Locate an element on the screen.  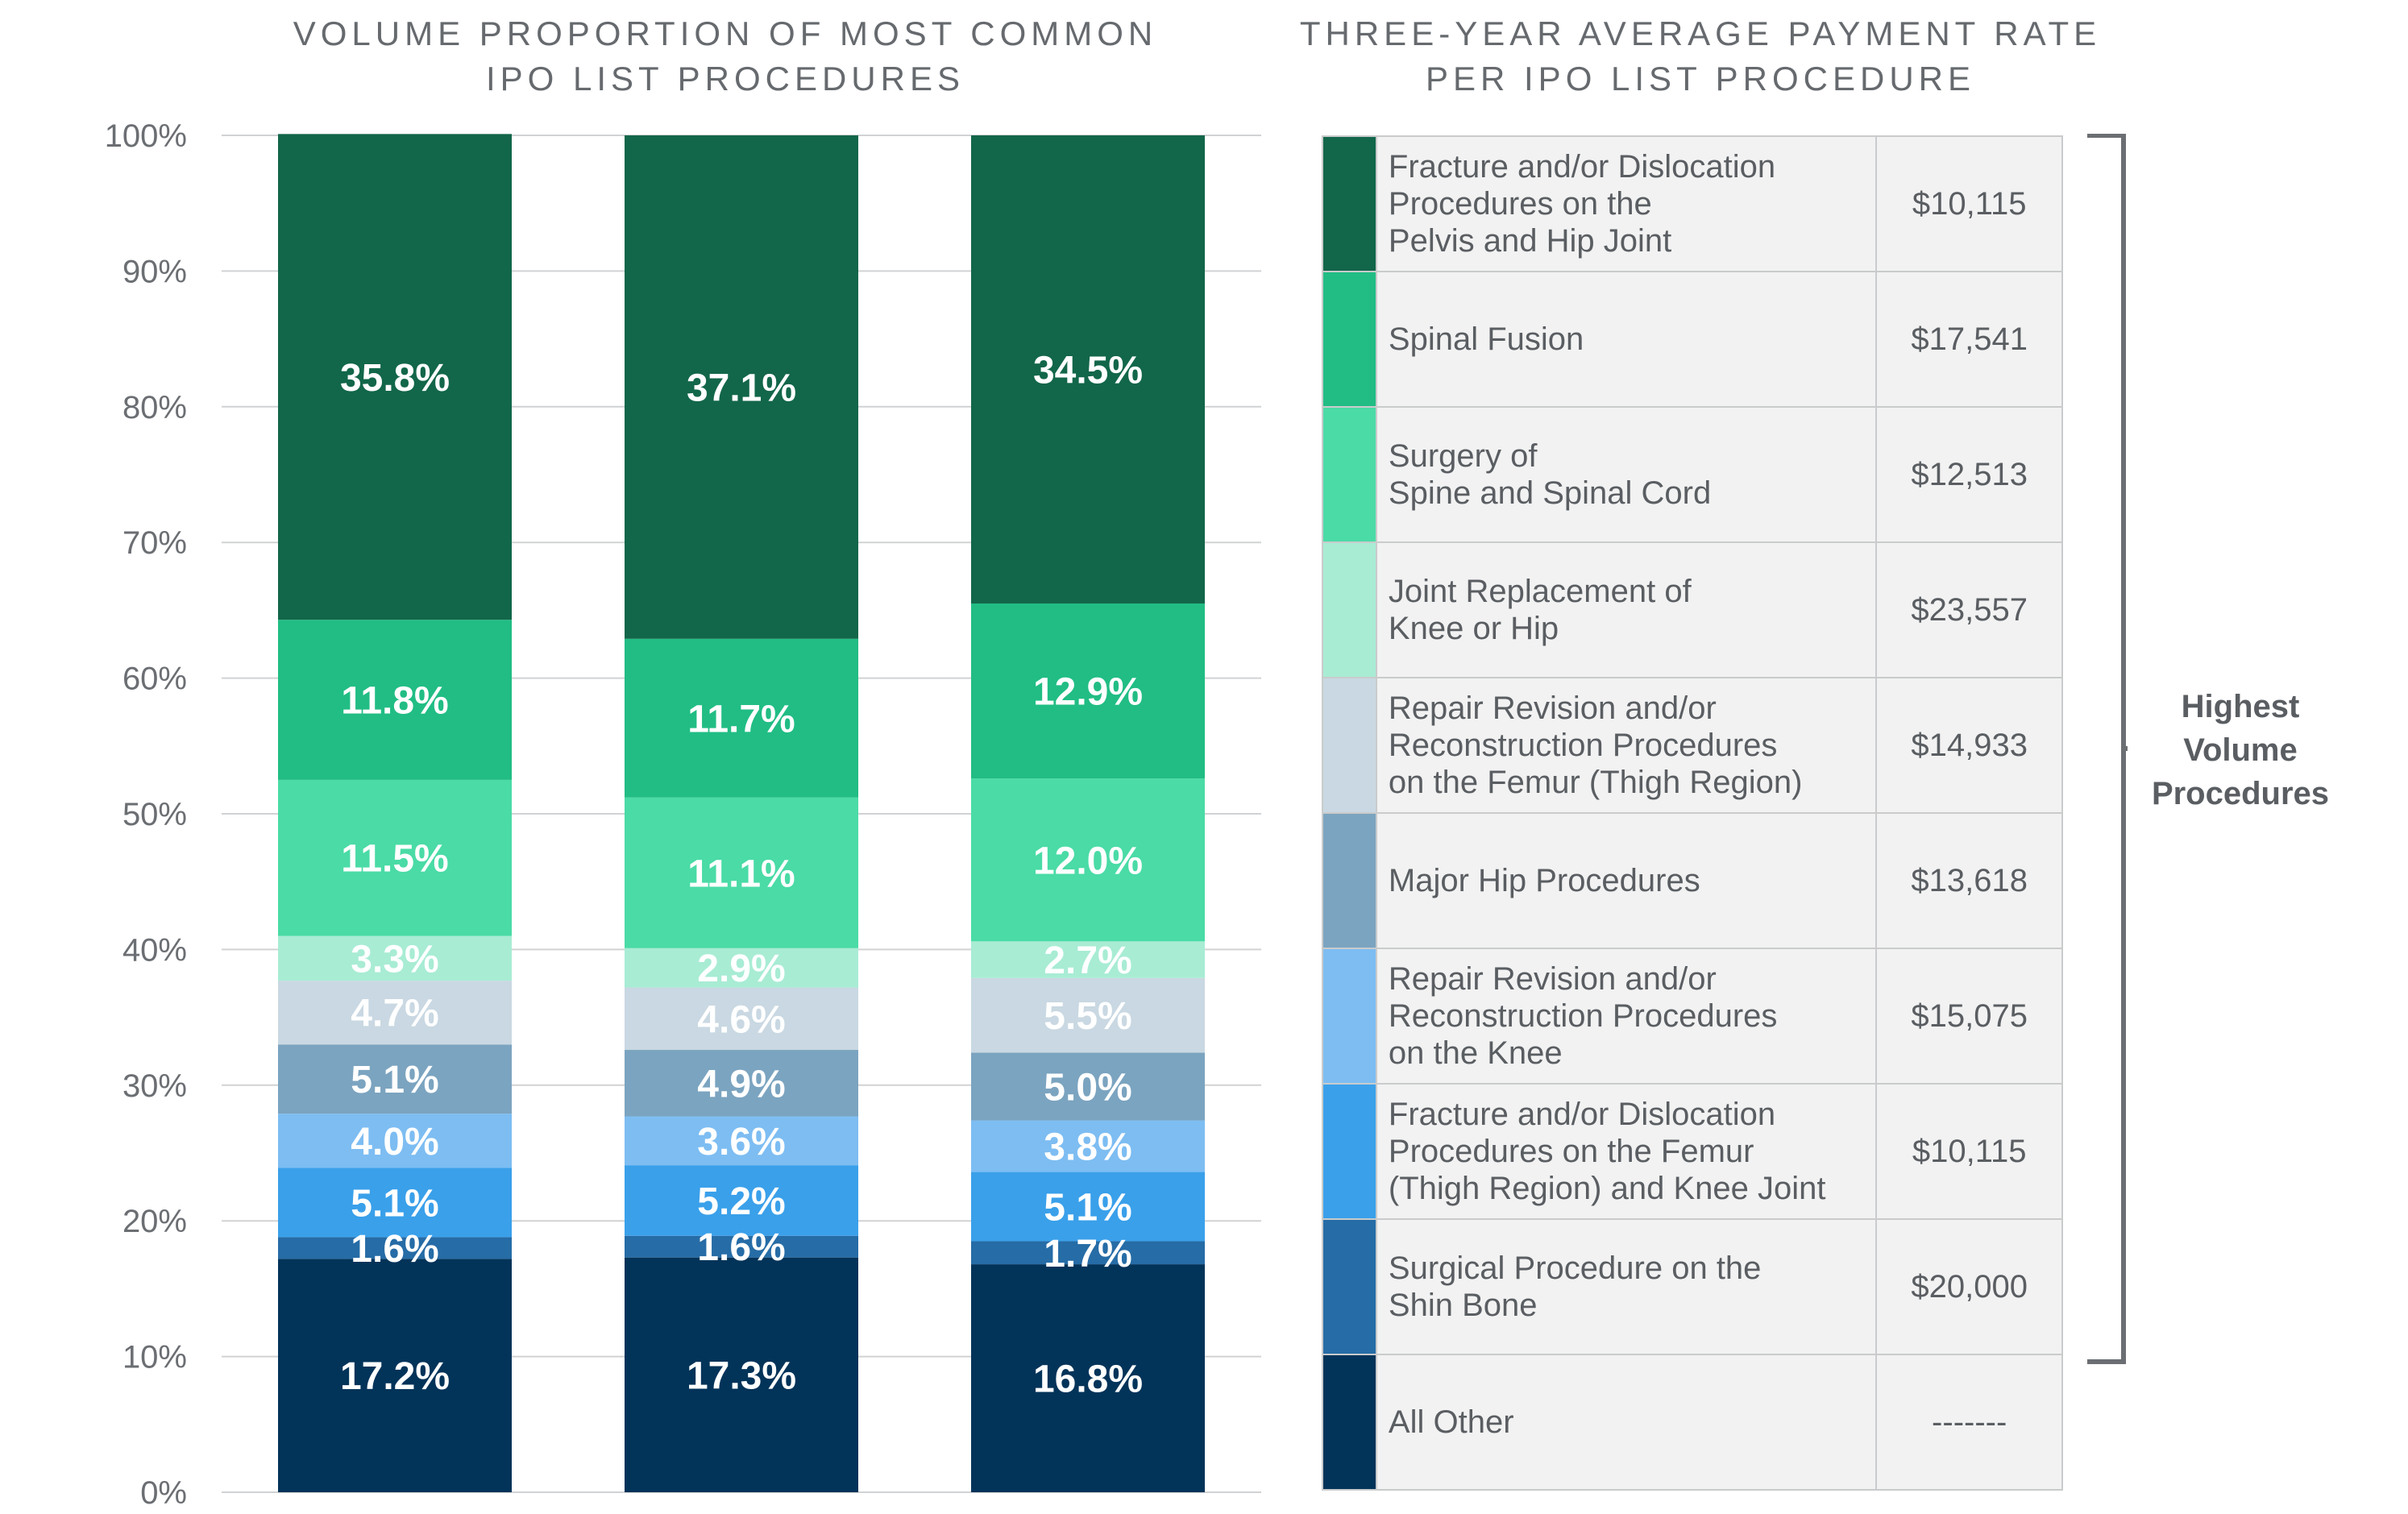
bracket-label-line-2: Volume is located at coordinates (2241, 750).